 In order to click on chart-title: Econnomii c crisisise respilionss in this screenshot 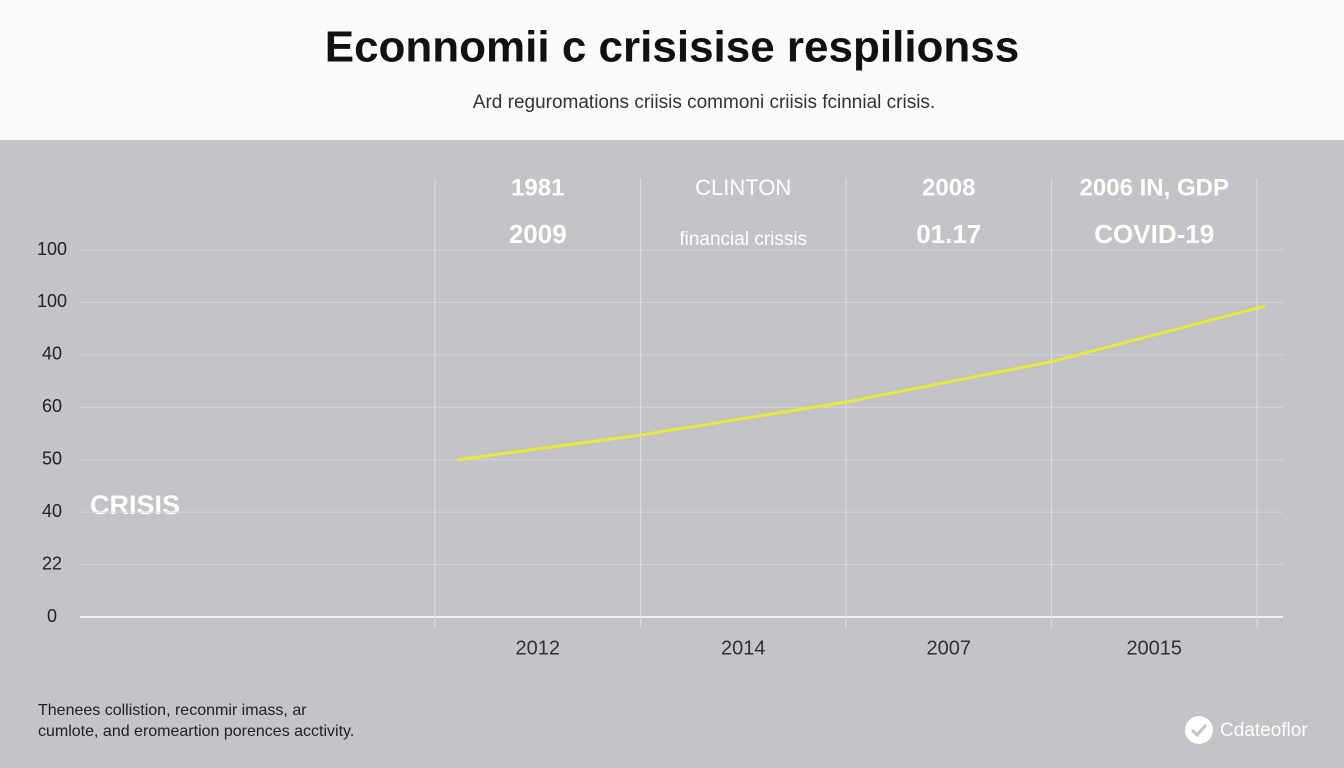, I will do `click(672, 47)`.